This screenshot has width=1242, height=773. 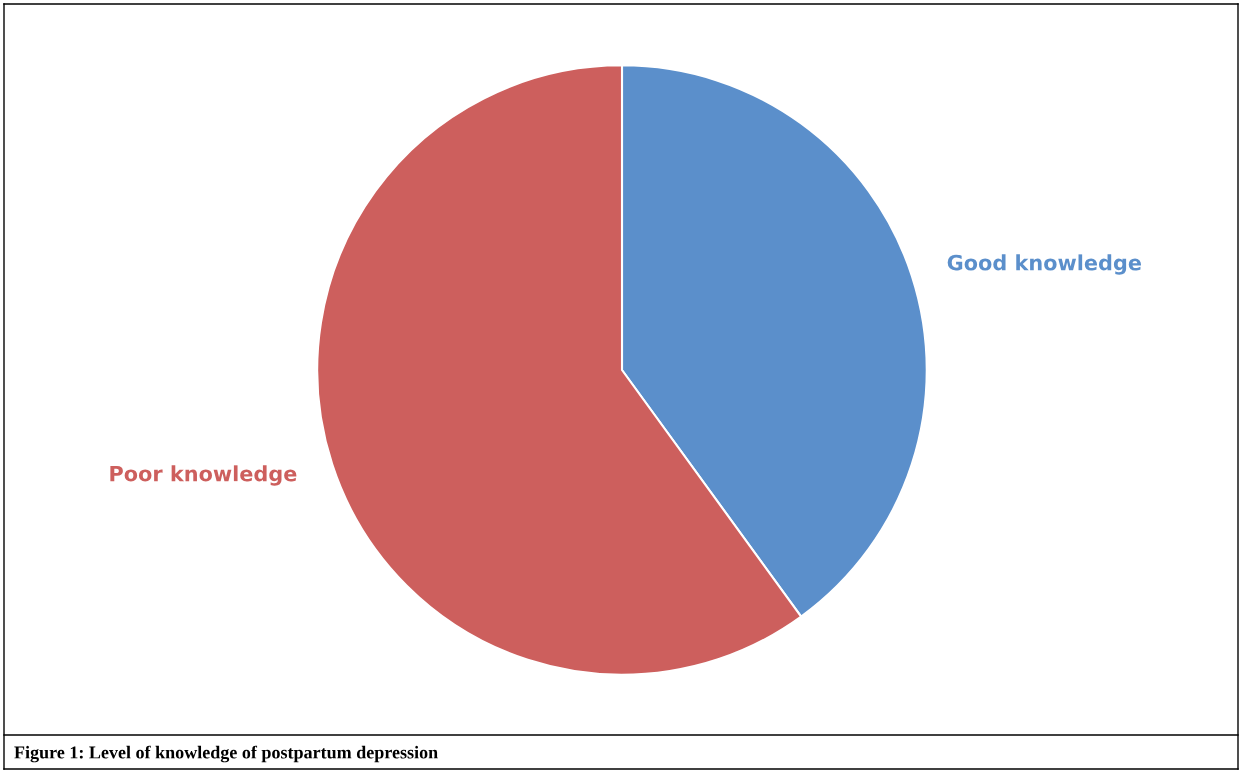 I want to click on caption: Figure 1: Level of knowledge of postpartum depression, so click(x=226, y=754).